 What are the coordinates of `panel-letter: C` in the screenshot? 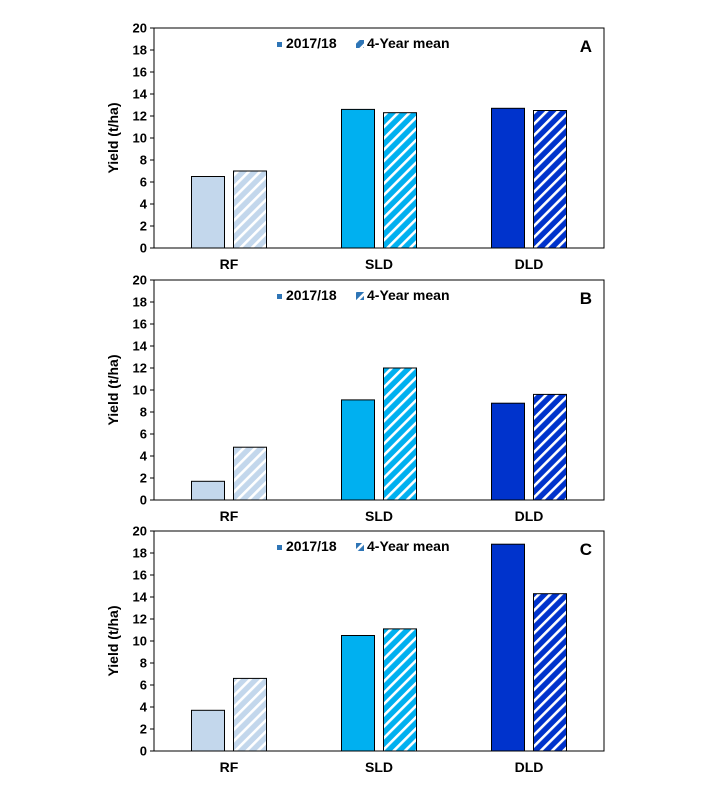 It's located at (586, 549).